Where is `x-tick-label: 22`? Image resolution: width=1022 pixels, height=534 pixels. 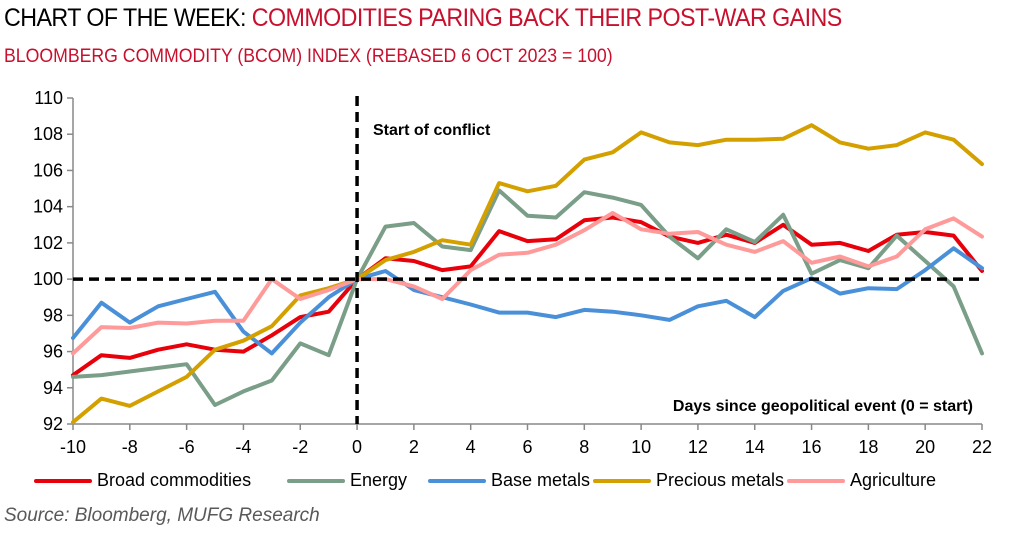
x-tick-label: 22 is located at coordinates (982, 447).